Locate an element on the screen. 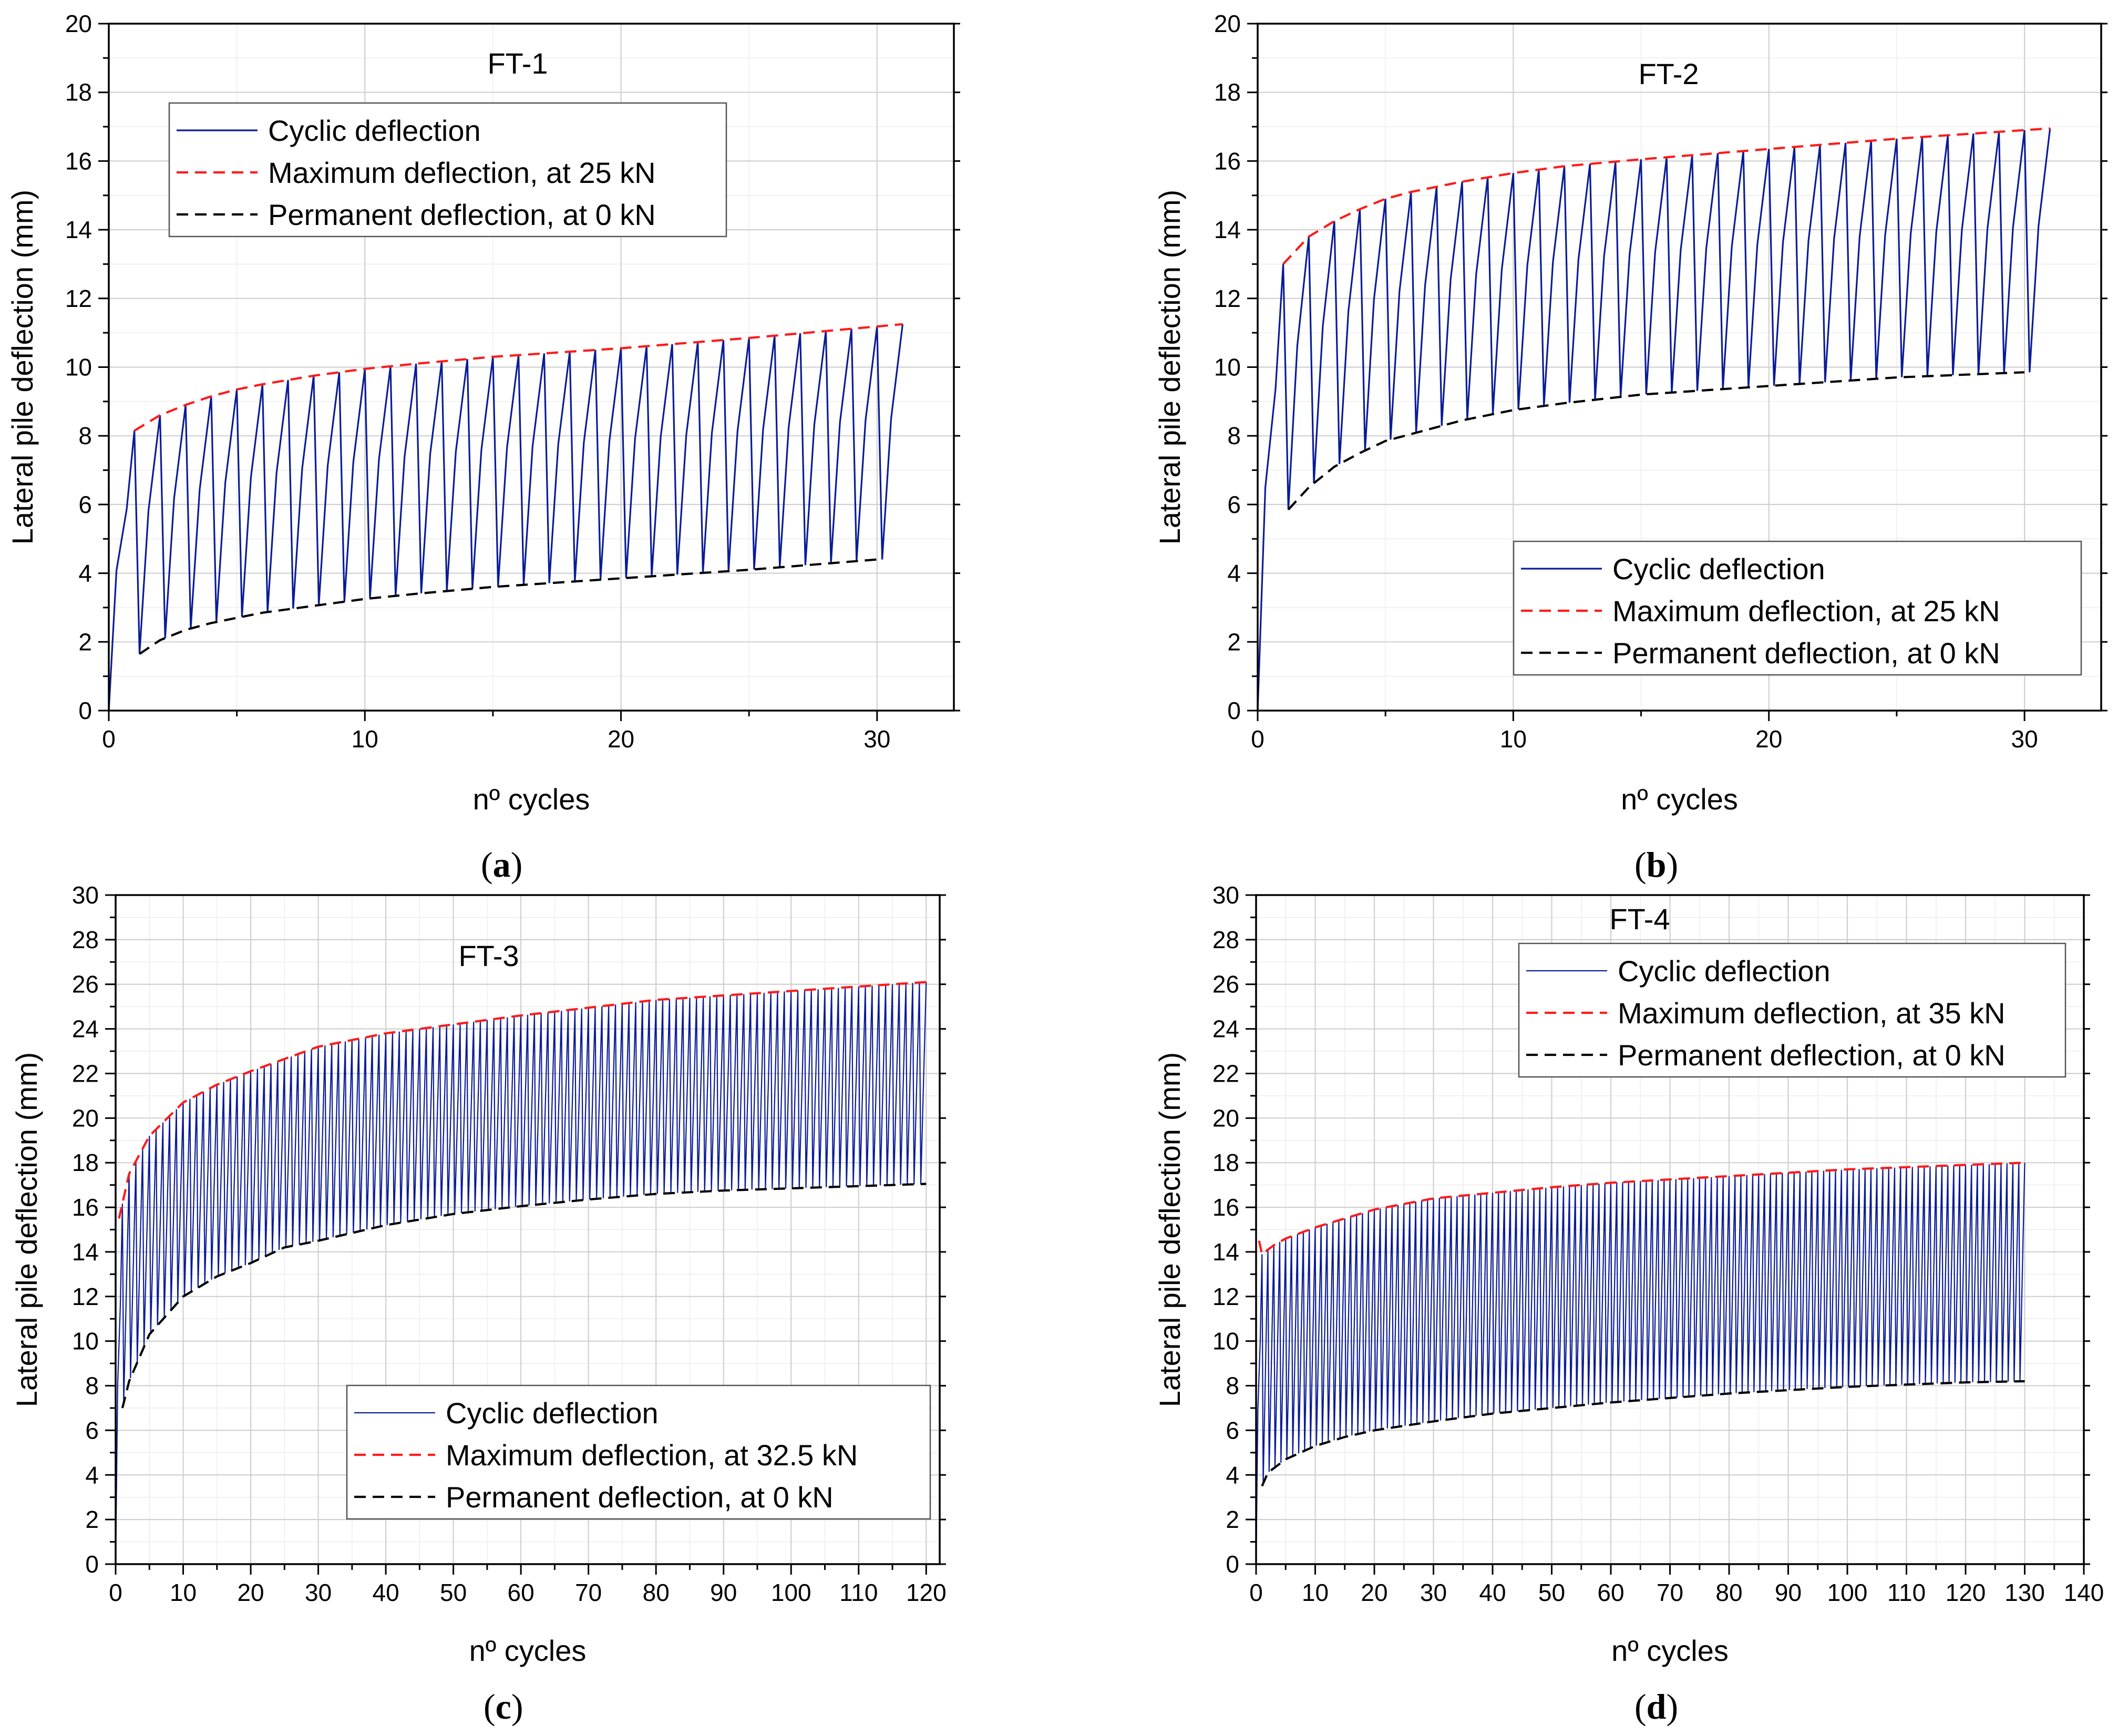 The image size is (2118, 1736). panel-label-open: ( is located at coordinates (490, 1707).